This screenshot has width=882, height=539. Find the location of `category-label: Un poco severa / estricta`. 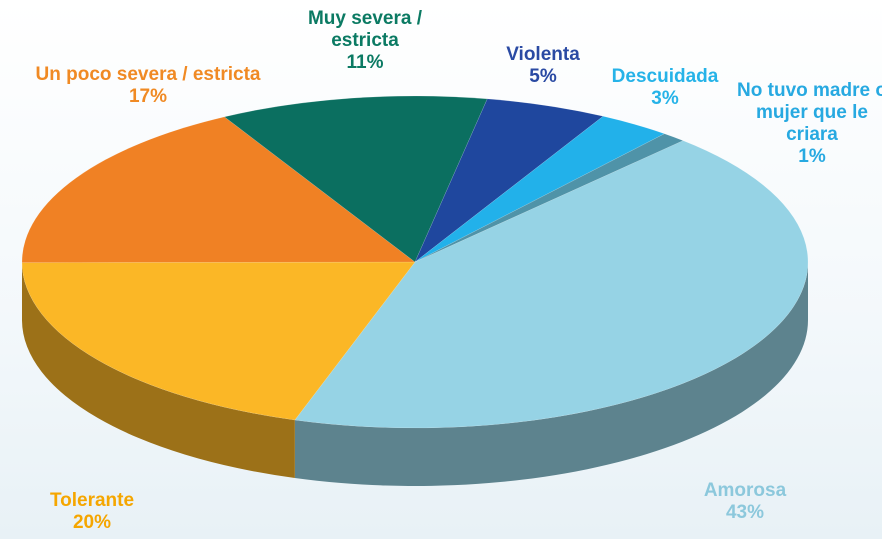

category-label: Un poco severa / estricta is located at coordinates (148, 74).